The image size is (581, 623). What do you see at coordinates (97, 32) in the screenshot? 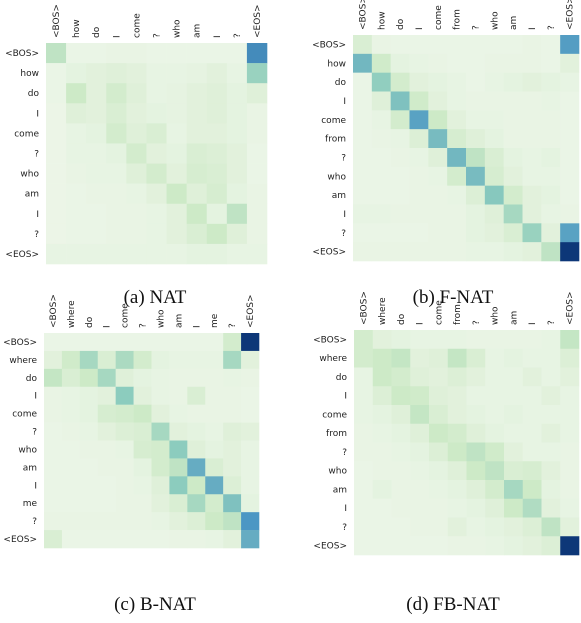
I see `column-tick-label: do` at bounding box center [97, 32].